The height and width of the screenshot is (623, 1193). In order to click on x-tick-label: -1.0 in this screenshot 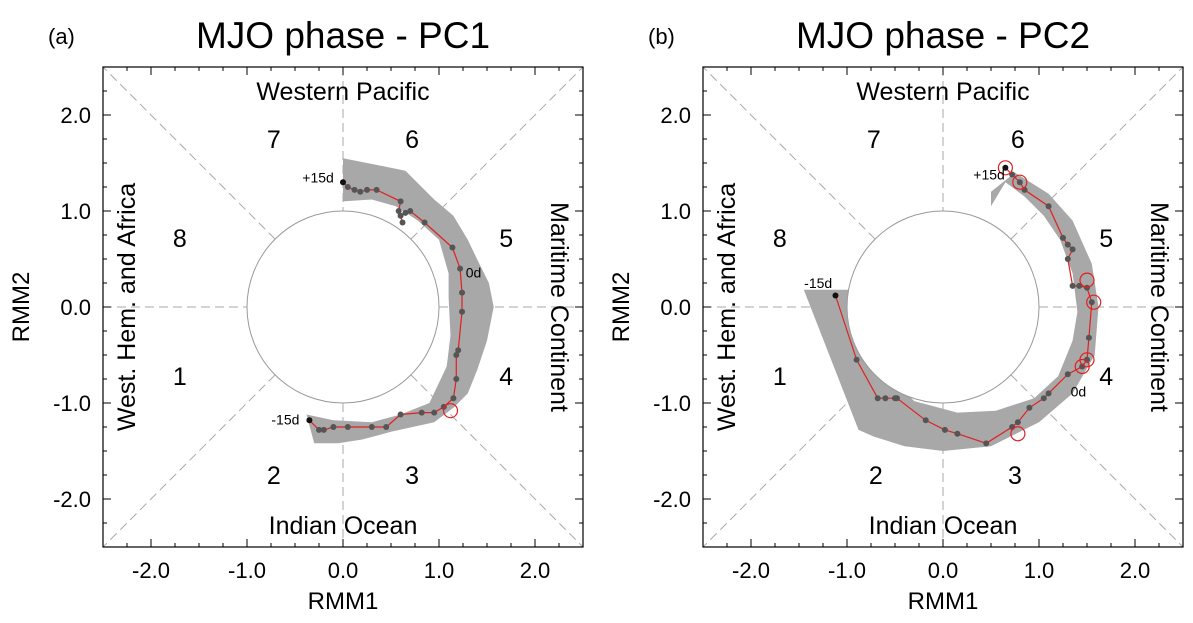, I will do `click(247, 570)`.